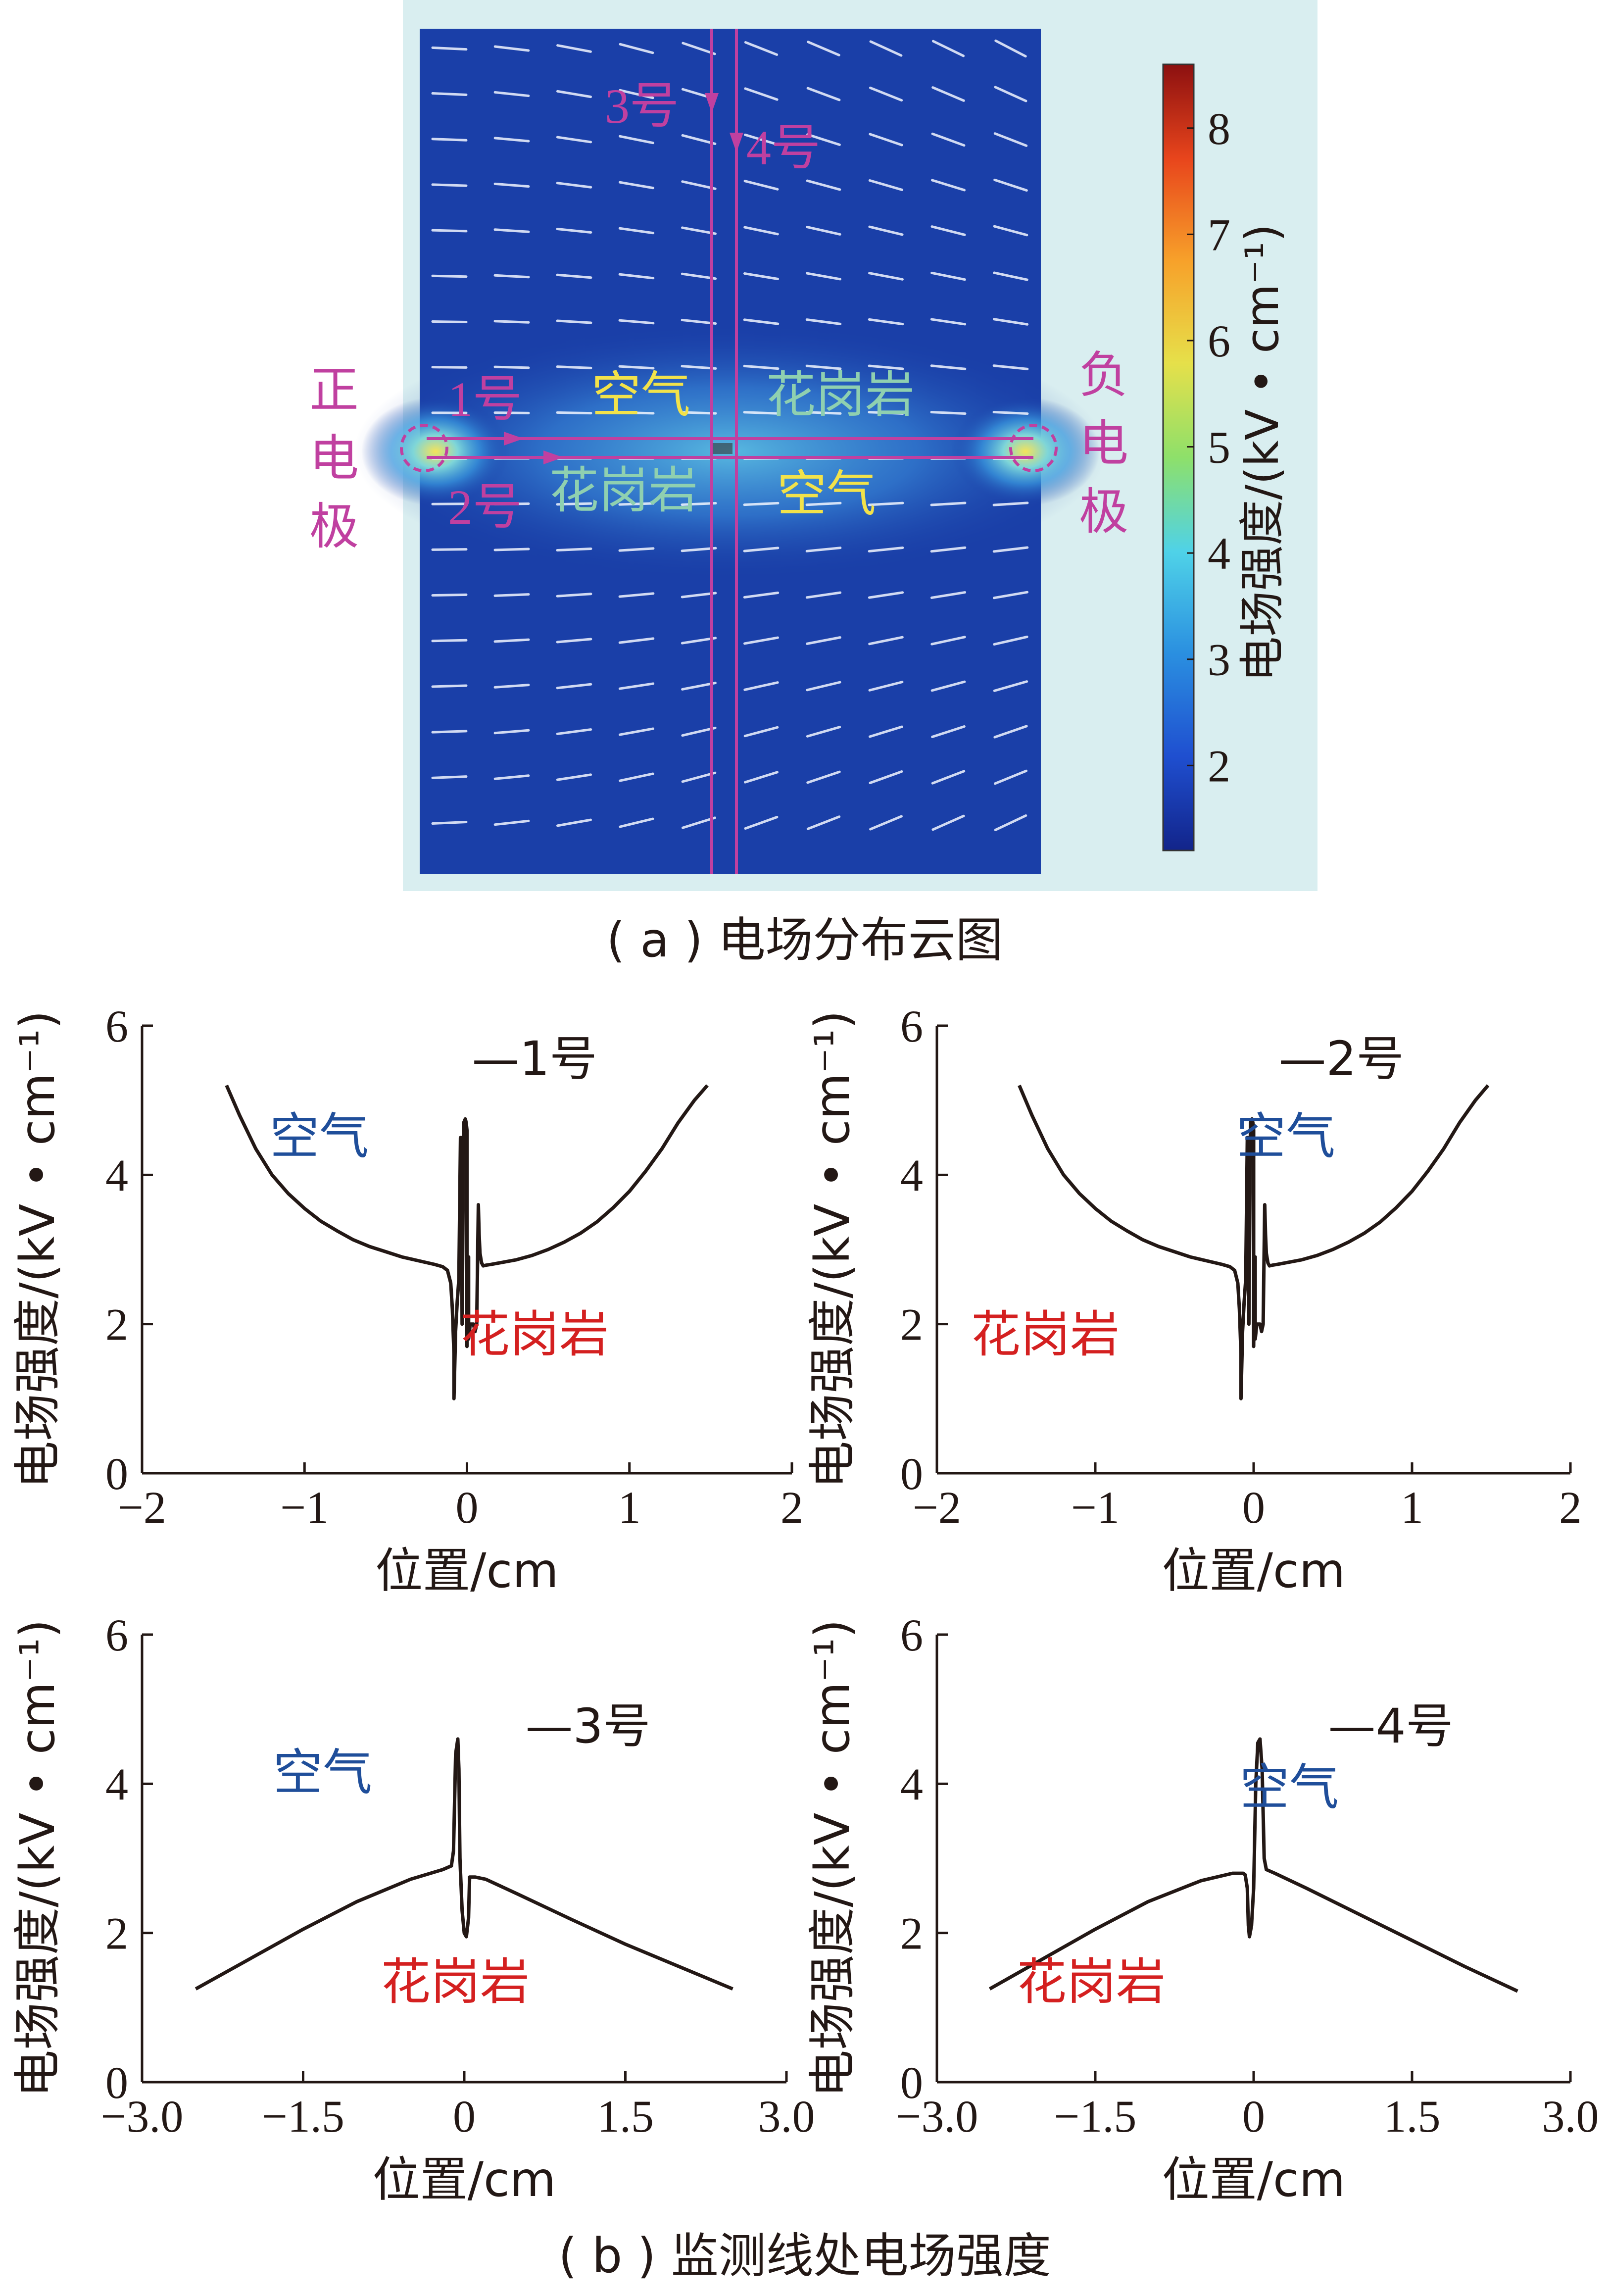  I want to click on colorbar-tick-label: 7, so click(1219, 235).